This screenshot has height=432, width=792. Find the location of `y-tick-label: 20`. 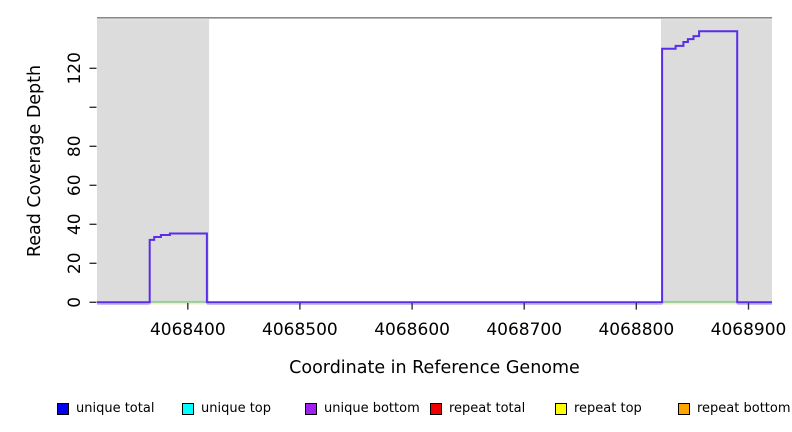

y-tick-label: 20 is located at coordinates (75, 263).